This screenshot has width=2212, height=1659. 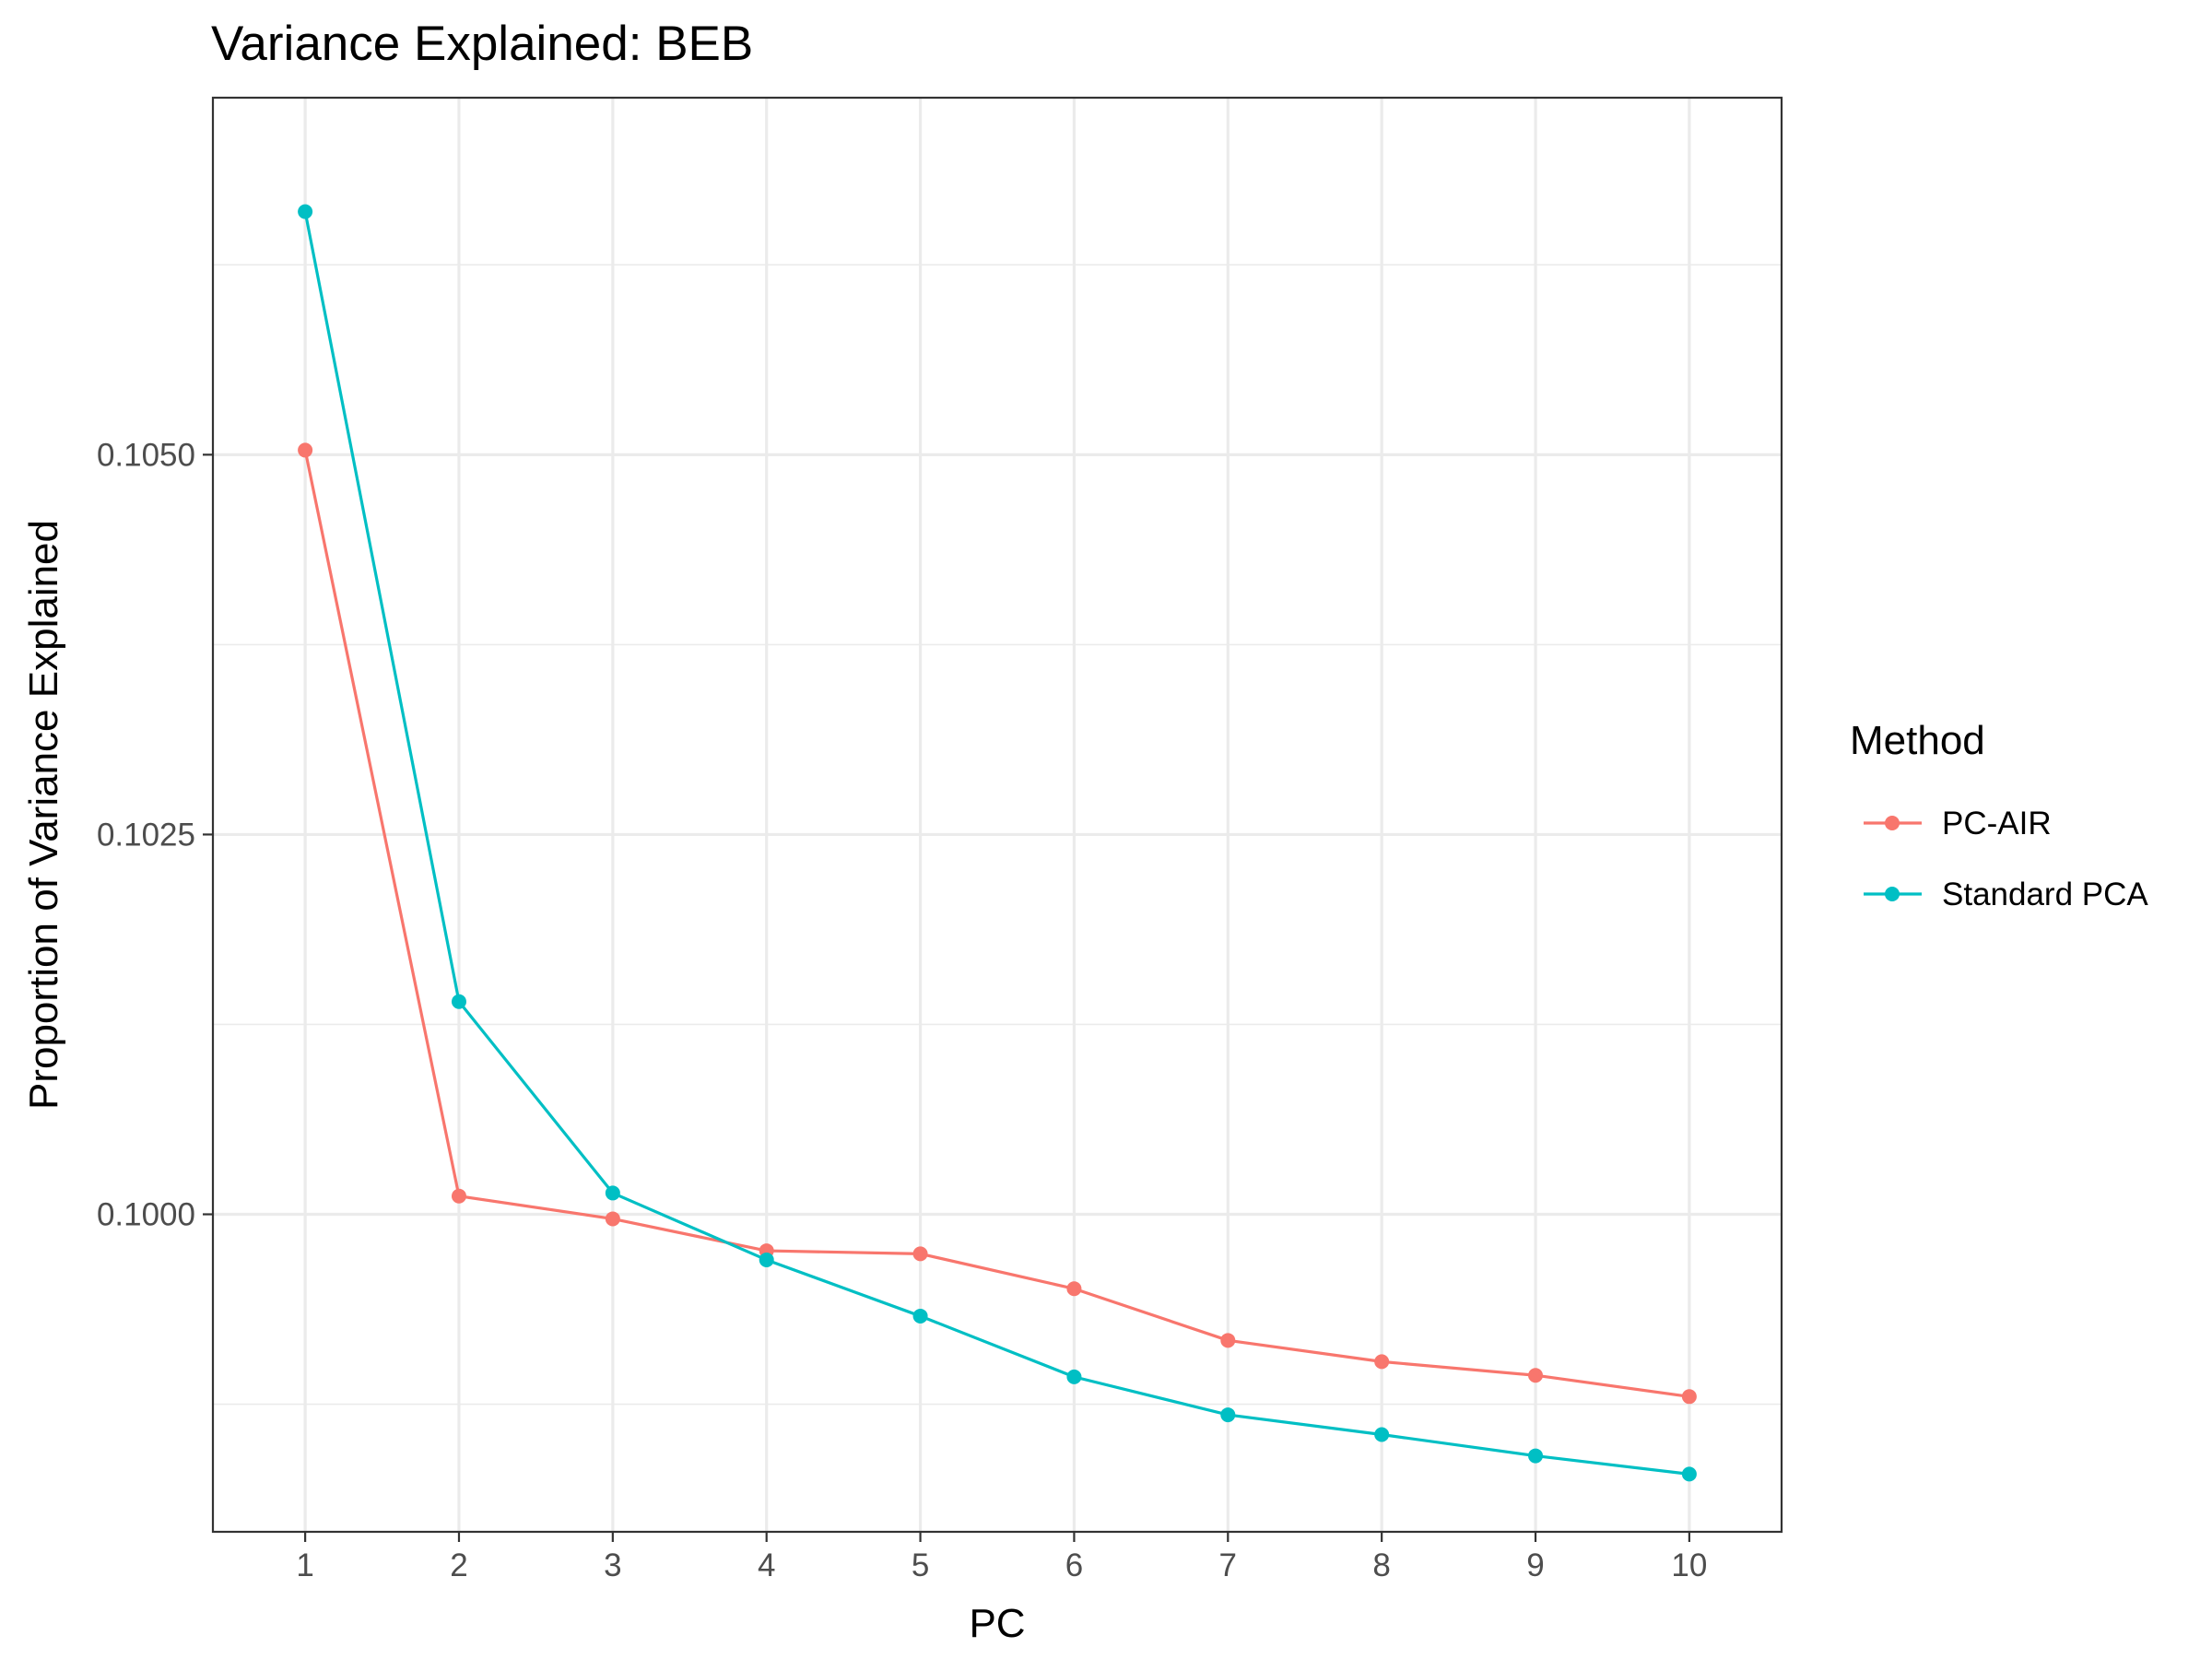 I want to click on legend-key-point-standard-pca, so click(x=1892, y=894).